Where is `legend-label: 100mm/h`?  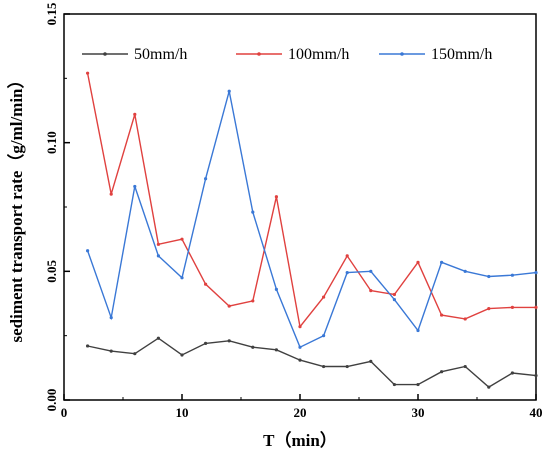 legend-label: 100mm/h is located at coordinates (318, 54).